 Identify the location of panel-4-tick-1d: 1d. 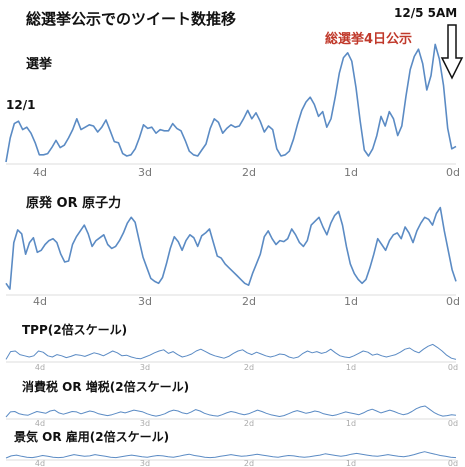
(351, 423).